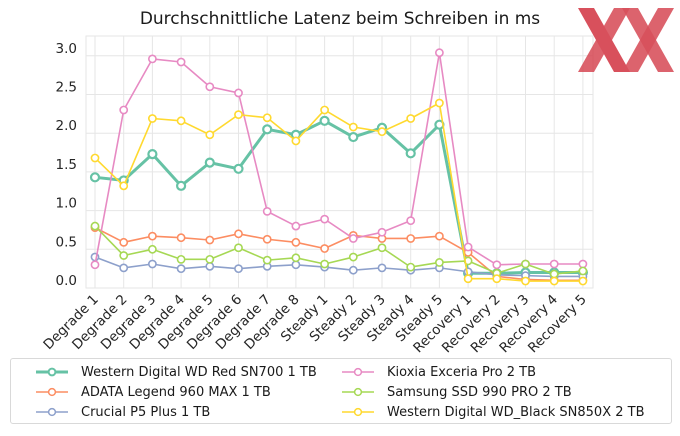 Image resolution: width=680 pixels, height=436 pixels. Describe the element at coordinates (626, 40) in the screenshot. I see `logo-icon` at that location.